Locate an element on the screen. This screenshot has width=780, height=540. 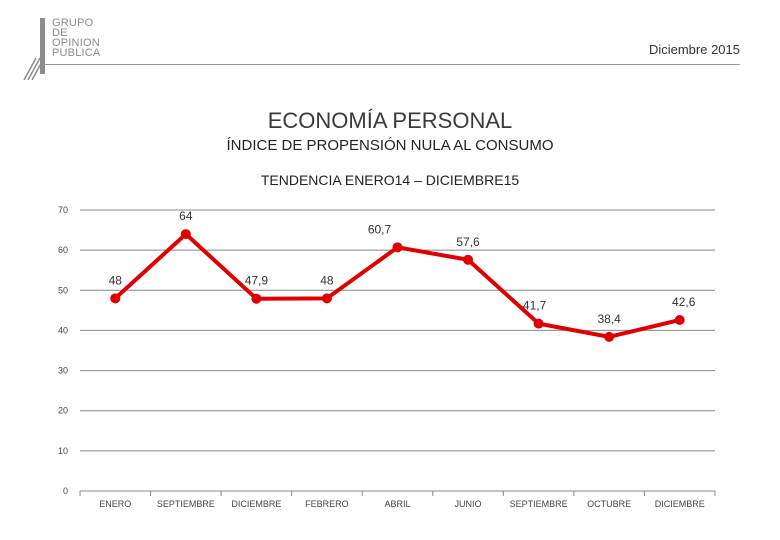
y-tick-label: 70 is located at coordinates (63, 210).